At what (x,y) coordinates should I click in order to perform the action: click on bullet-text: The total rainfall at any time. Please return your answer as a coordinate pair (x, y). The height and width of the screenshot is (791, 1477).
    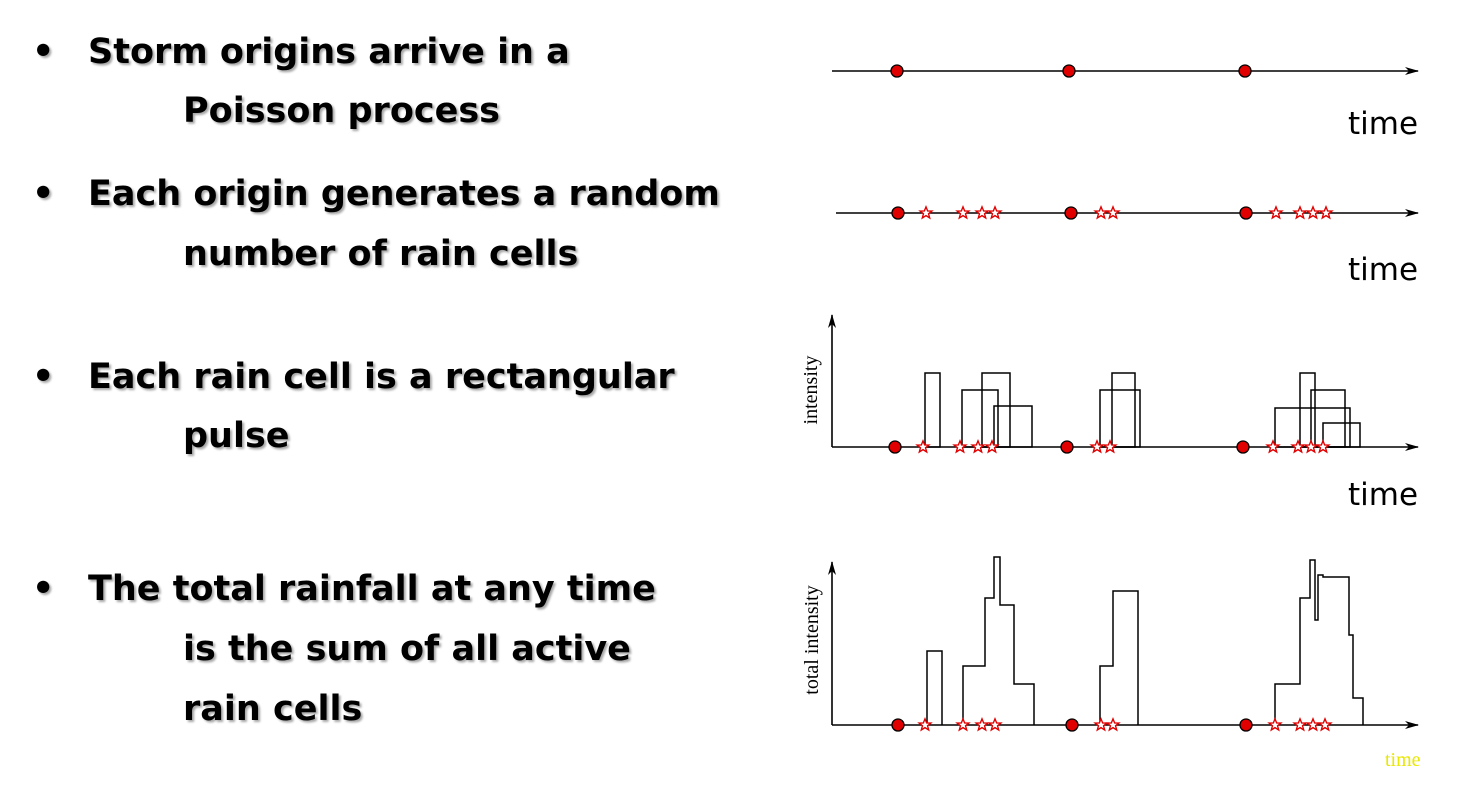
    Looking at the image, I should click on (372, 589).